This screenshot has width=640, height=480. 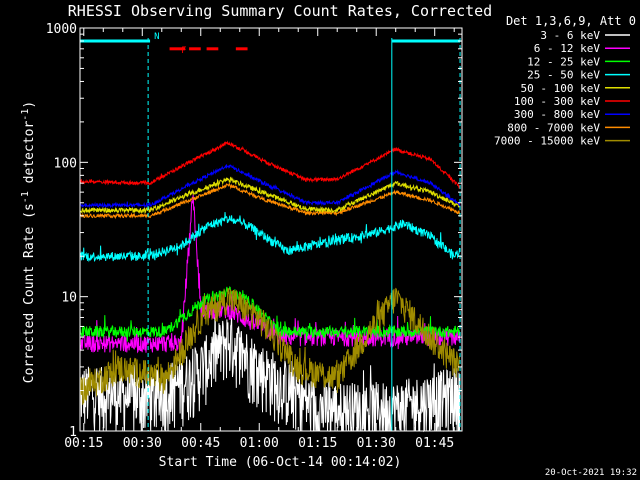 What do you see at coordinates (557, 101) in the screenshot?
I see `legend-entry-label: 100 - 300 keV` at bounding box center [557, 101].